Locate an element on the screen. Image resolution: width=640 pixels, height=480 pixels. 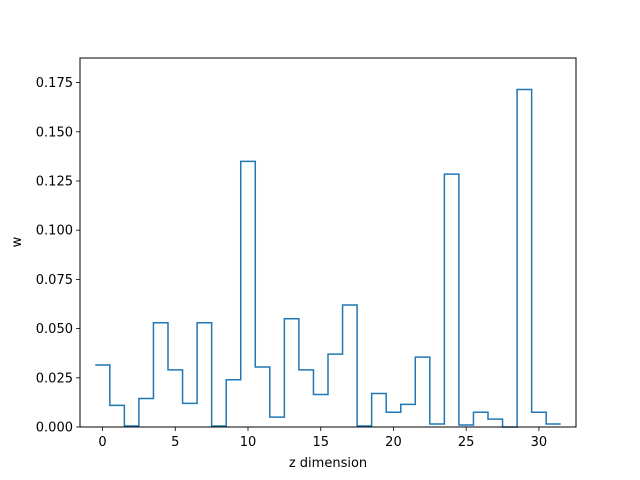
x-tick-label: 5 is located at coordinates (175, 442).